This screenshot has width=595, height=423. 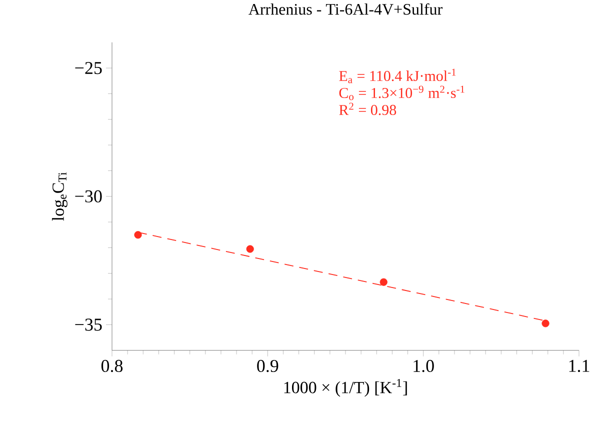 I want to click on y-tick-label: −35, so click(x=88, y=324).